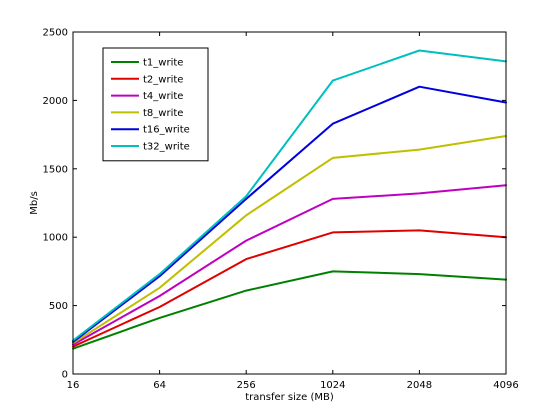 The width and height of the screenshot is (560, 420). Describe the element at coordinates (55, 33) in the screenshot. I see `y-tick-label: 2500` at that location.